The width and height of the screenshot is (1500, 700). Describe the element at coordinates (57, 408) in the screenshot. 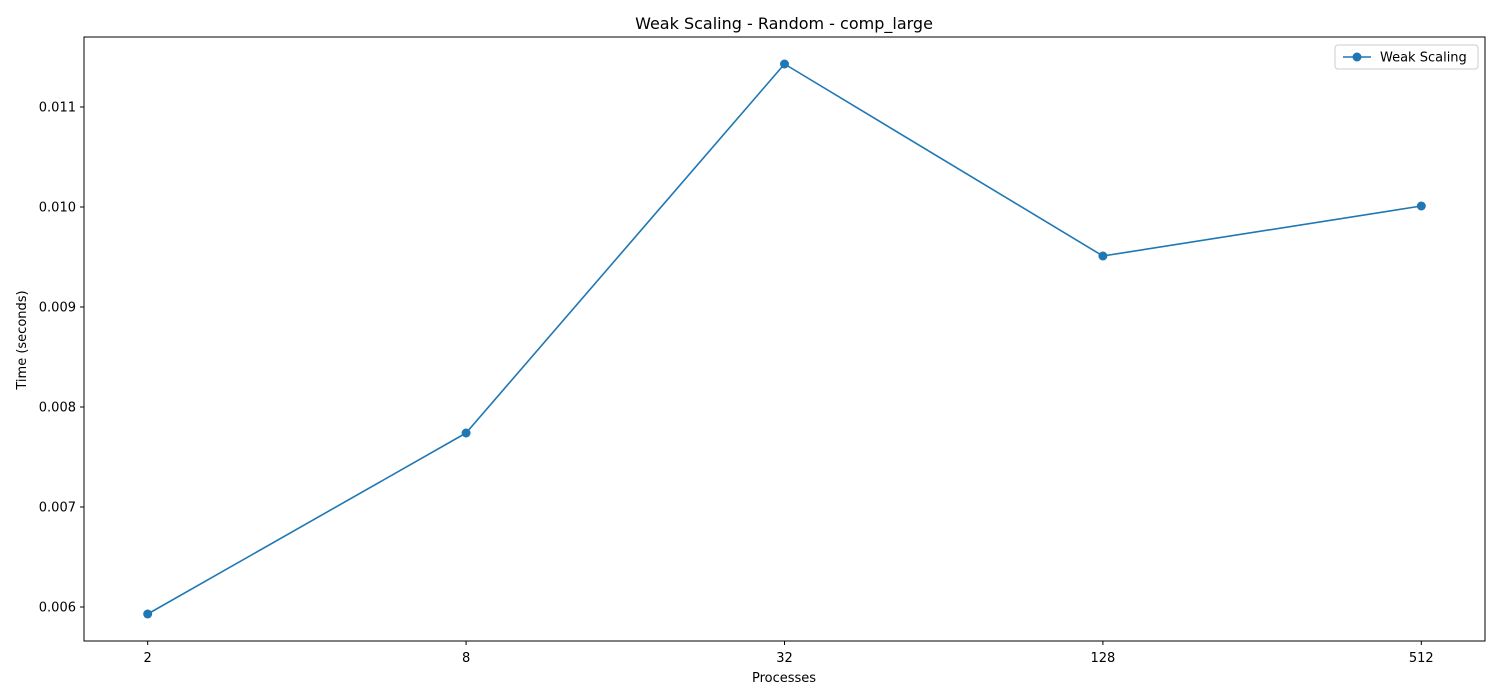

I see `y-tick-label: 0.008` at that location.